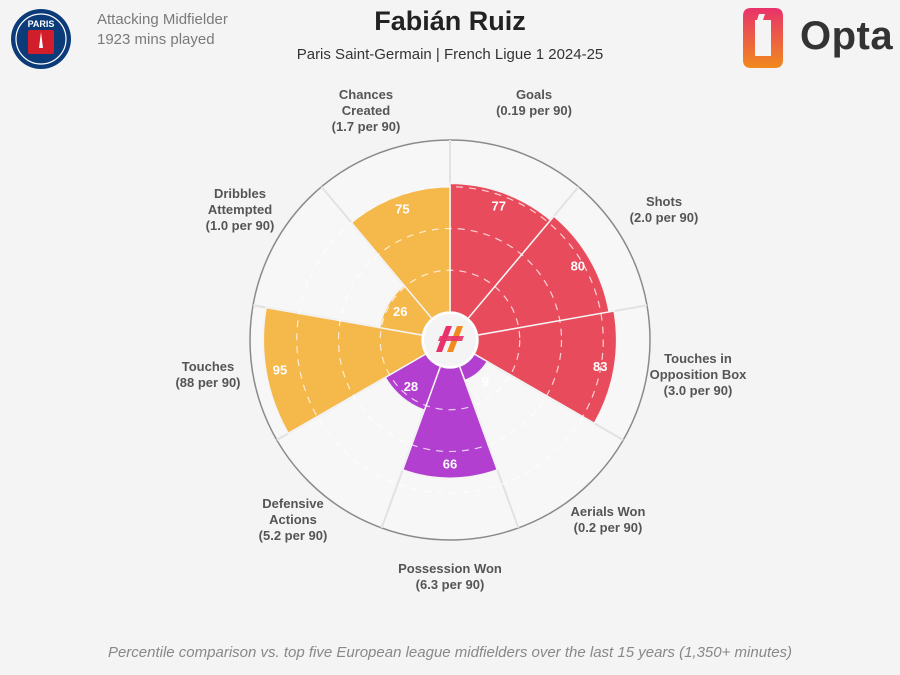  I want to click on value-label: 80, so click(578, 266).